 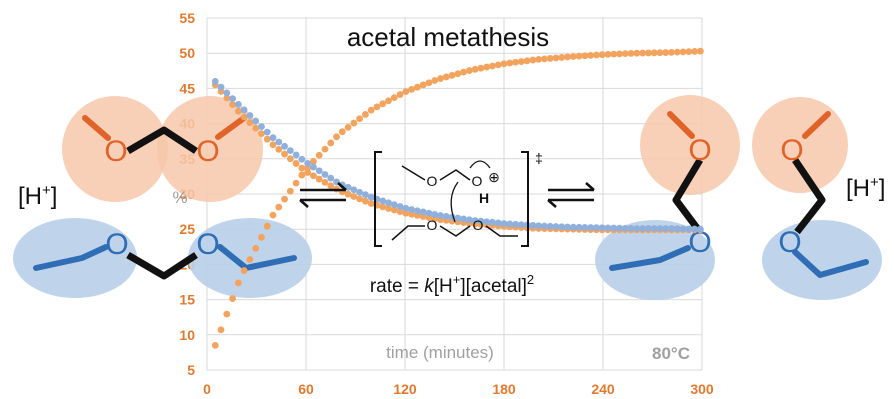 I want to click on y-tick-label: 25, so click(x=187, y=229).